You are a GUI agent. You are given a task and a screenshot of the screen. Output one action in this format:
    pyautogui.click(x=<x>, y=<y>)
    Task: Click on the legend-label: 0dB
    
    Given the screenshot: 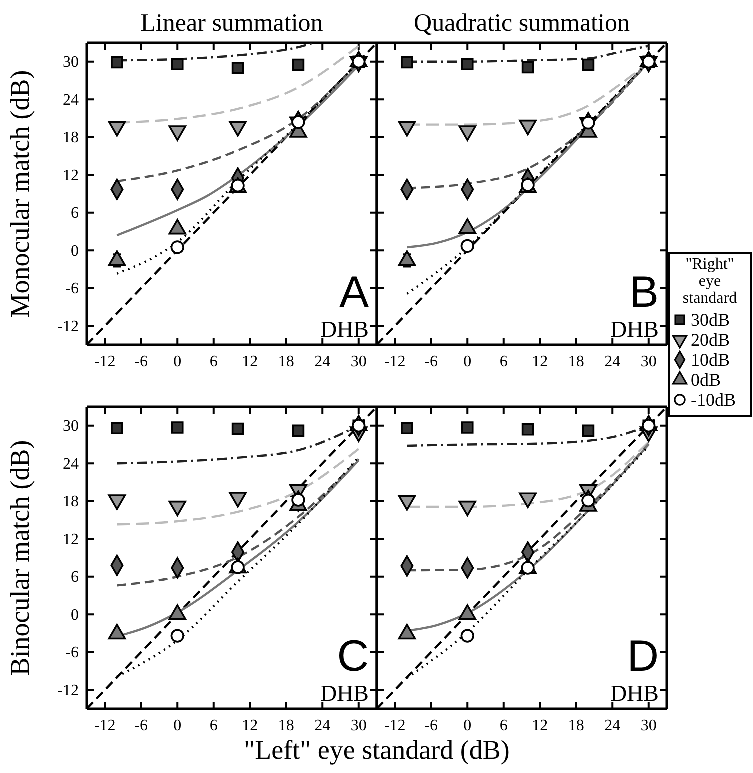 What is the action you would take?
    pyautogui.click(x=706, y=380)
    